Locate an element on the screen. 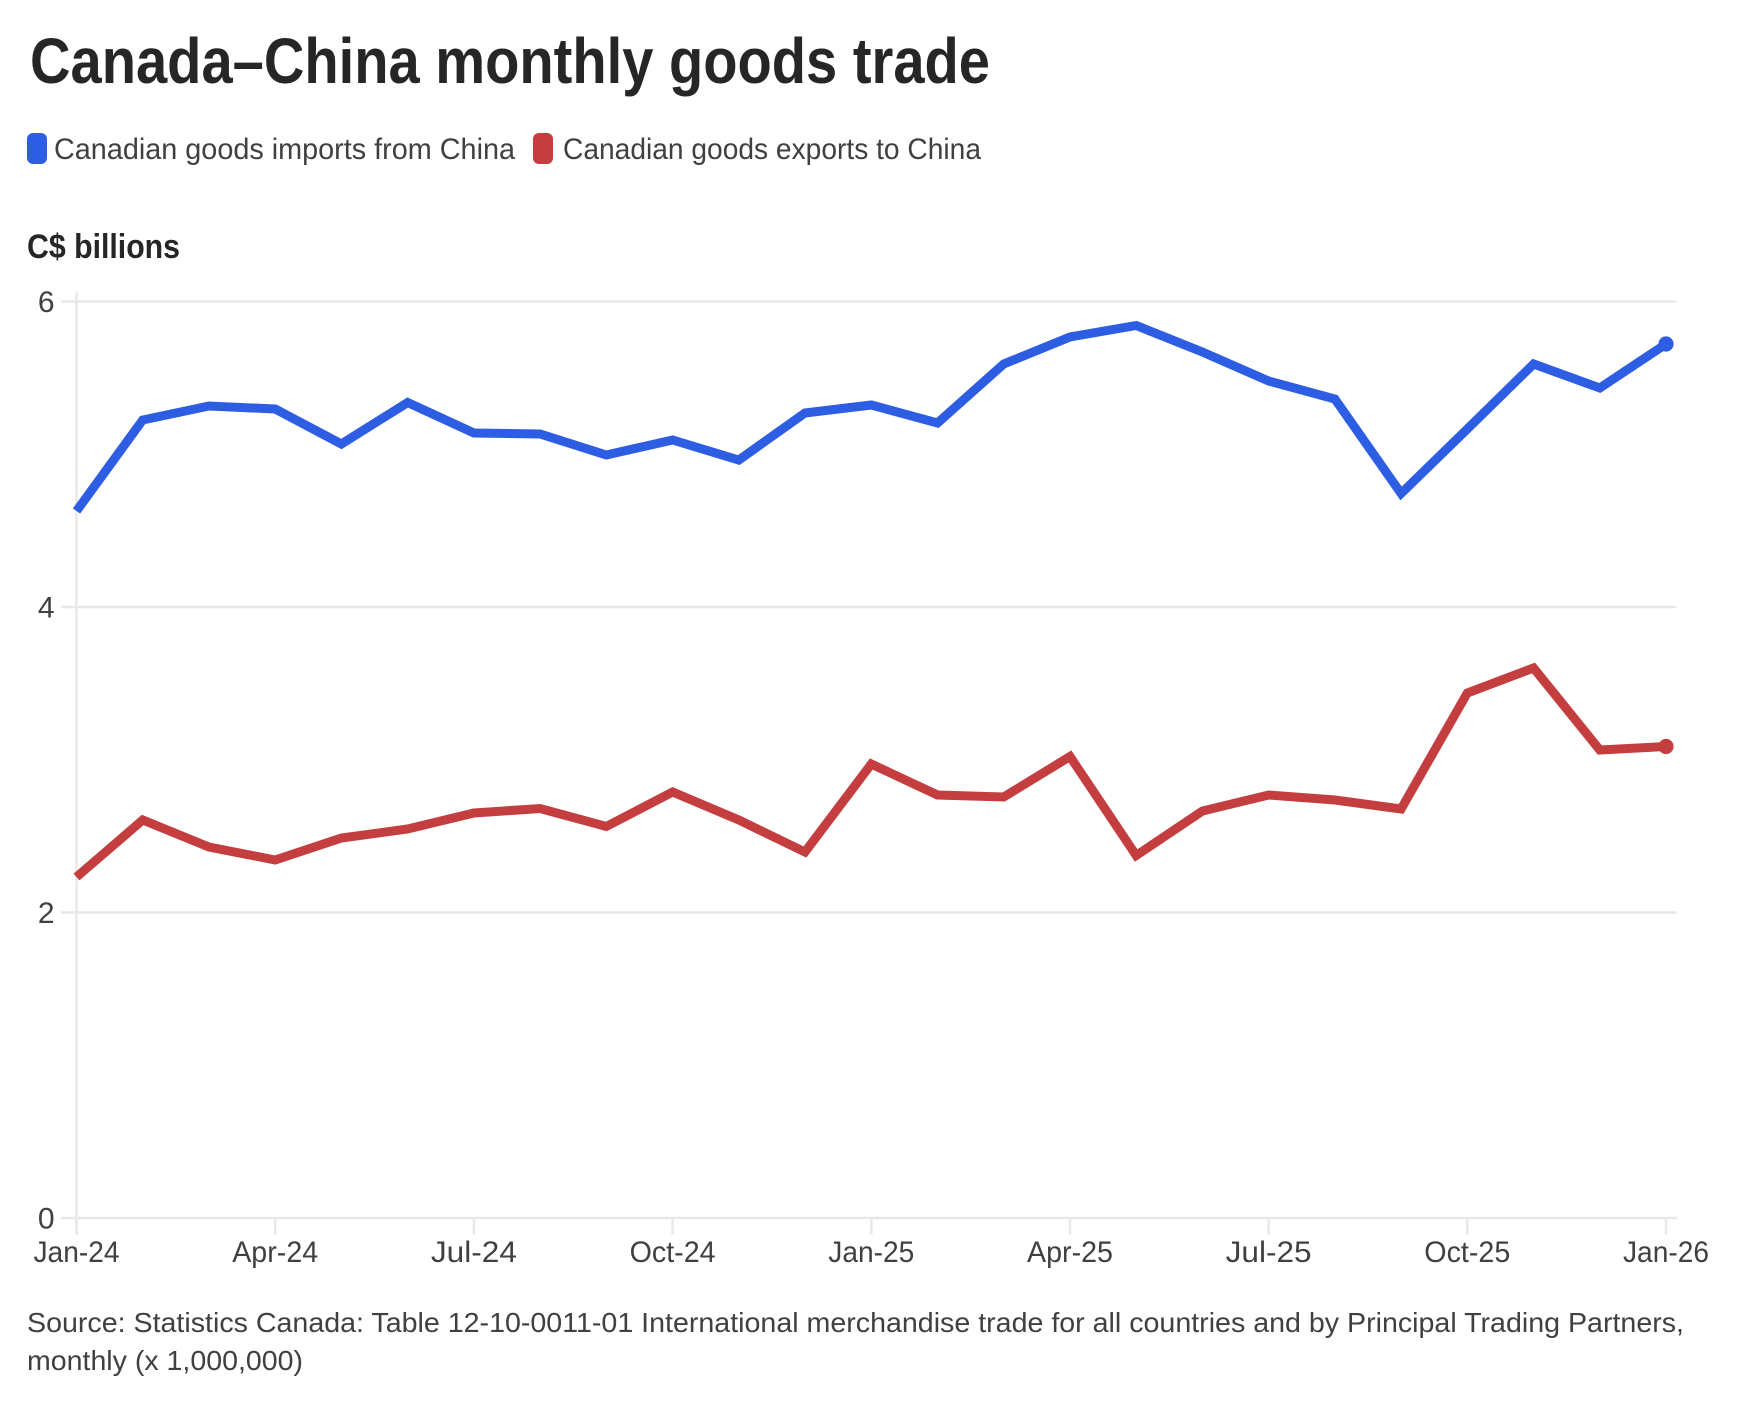 The height and width of the screenshot is (1407, 1748). svg-text:Canadian goods exports to Chin: Canadian goods exports to China is located at coordinates (772, 149).